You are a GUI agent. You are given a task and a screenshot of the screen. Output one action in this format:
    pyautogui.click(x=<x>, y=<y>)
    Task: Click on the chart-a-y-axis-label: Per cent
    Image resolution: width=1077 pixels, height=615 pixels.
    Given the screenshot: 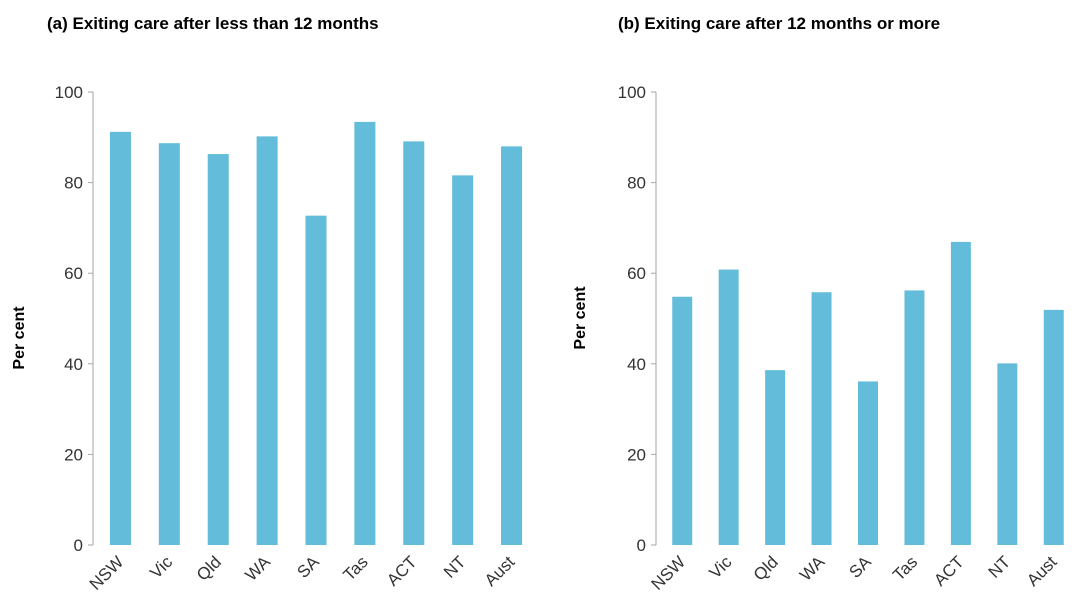 What is the action you would take?
    pyautogui.click(x=19, y=338)
    